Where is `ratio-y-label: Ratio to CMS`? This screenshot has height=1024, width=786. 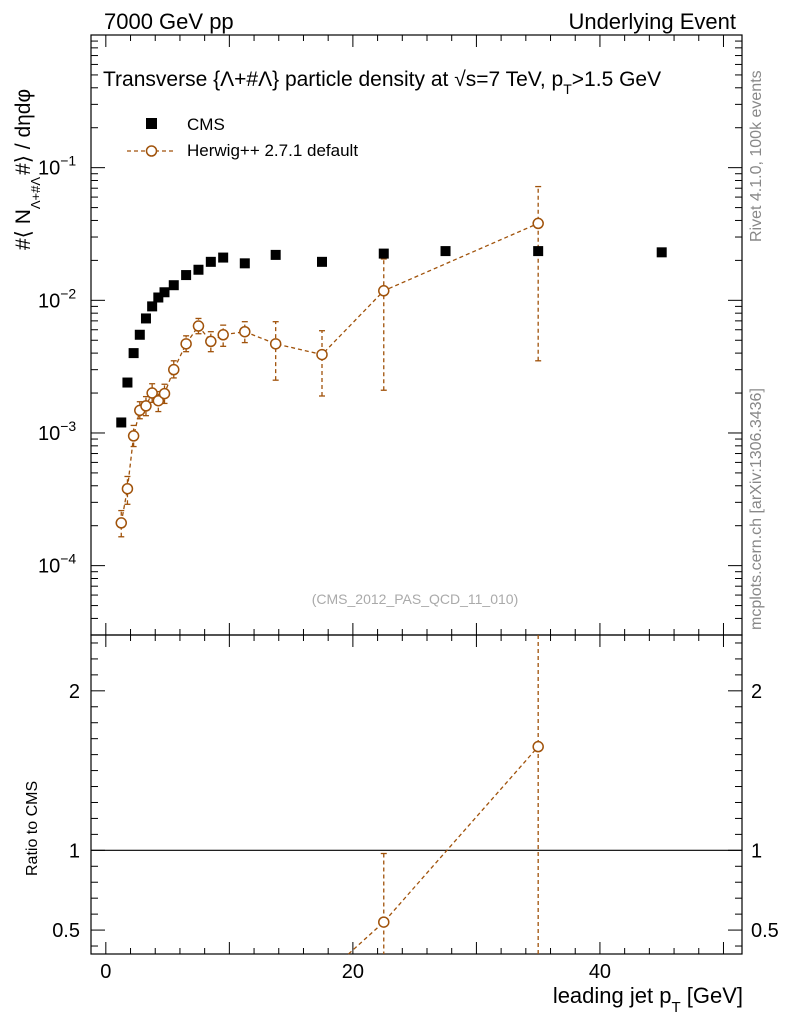
ratio-y-label: Ratio to CMS is located at coordinates (32, 828).